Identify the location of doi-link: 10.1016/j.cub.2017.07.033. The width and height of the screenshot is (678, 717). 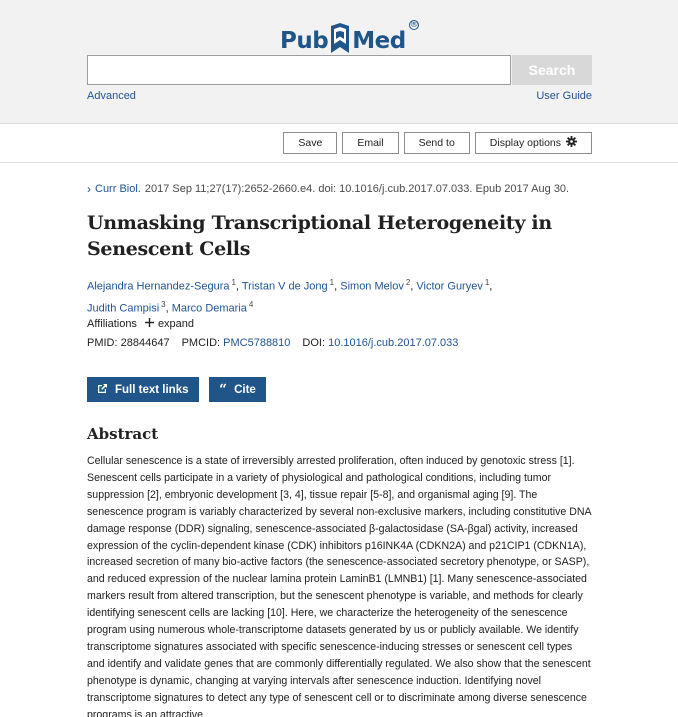
(393, 343).